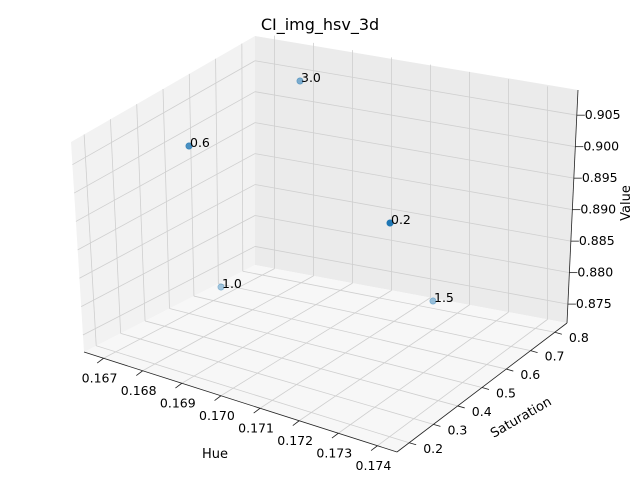  What do you see at coordinates (401, 219) in the screenshot?
I see `data-label: 0.2` at bounding box center [401, 219].